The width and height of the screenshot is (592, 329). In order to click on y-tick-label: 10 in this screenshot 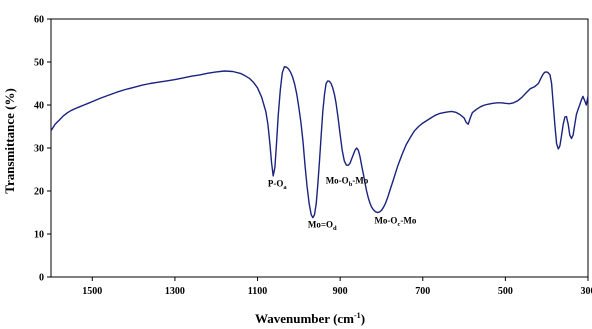, I will do `click(39, 235)`.